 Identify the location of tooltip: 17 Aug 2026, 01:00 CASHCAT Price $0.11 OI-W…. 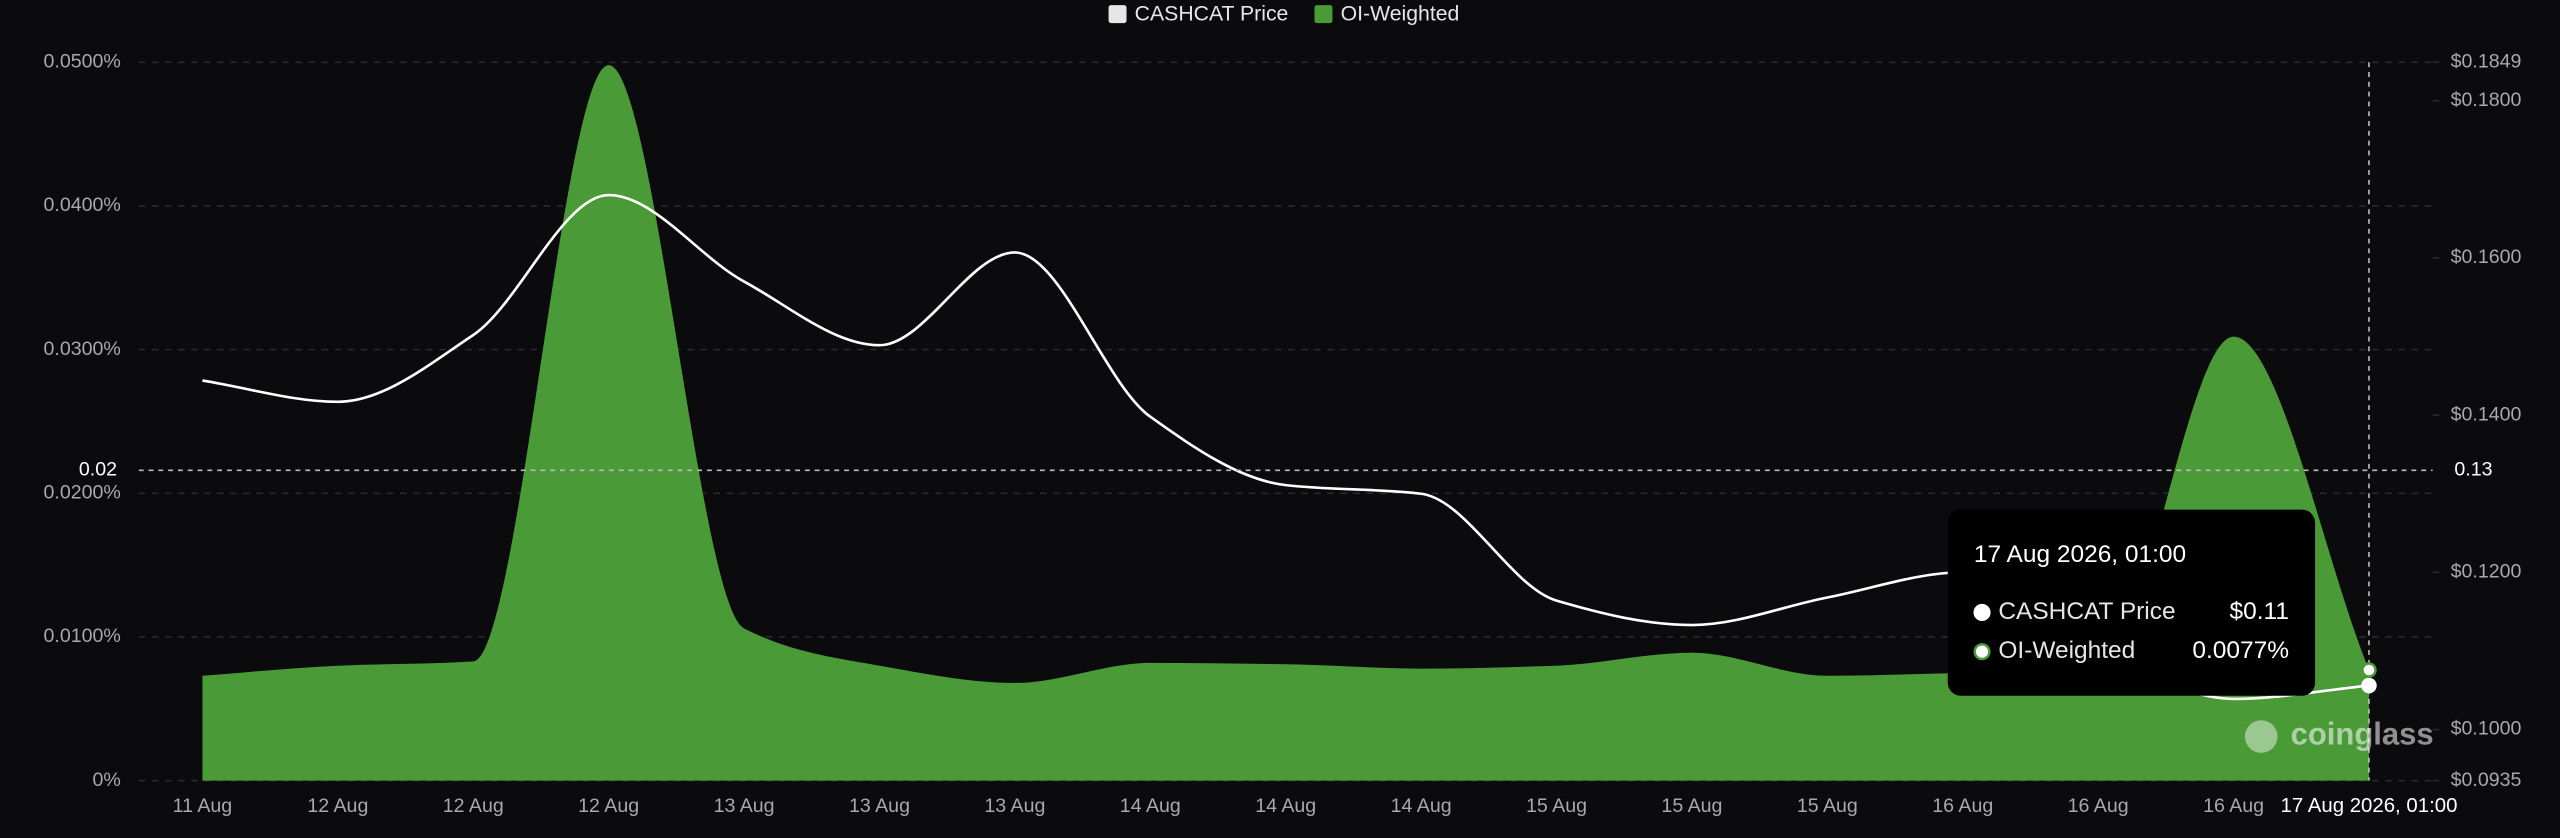
(2131, 602).